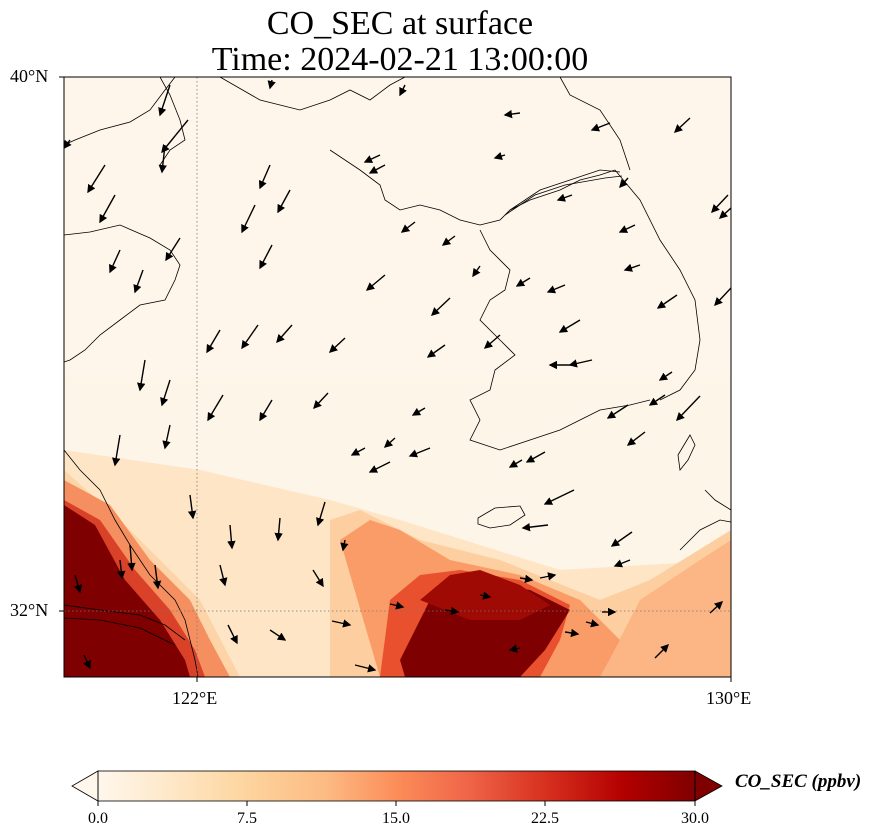 The height and width of the screenshot is (839, 883). I want to click on colorbar-tick-0: 0.0, so click(98, 818).